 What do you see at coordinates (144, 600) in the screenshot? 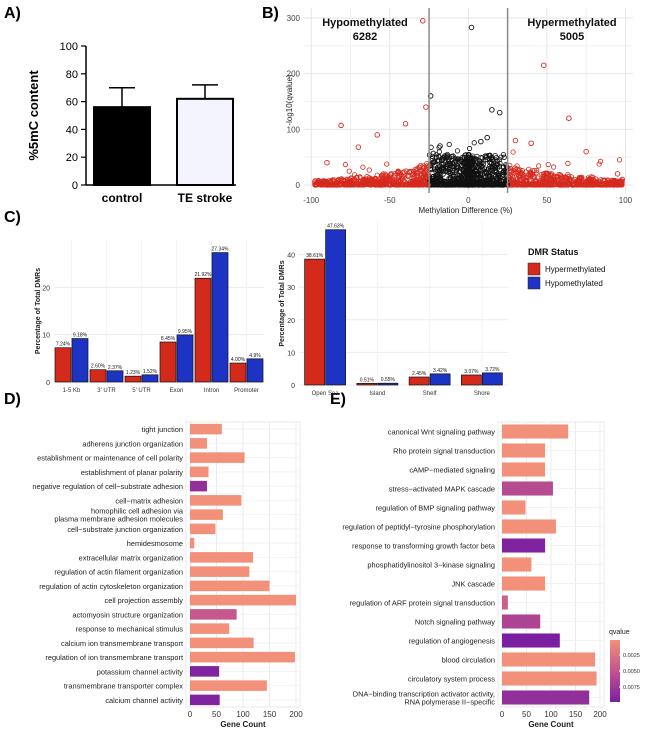
I see `d-category-label: cell projection assembly` at bounding box center [144, 600].